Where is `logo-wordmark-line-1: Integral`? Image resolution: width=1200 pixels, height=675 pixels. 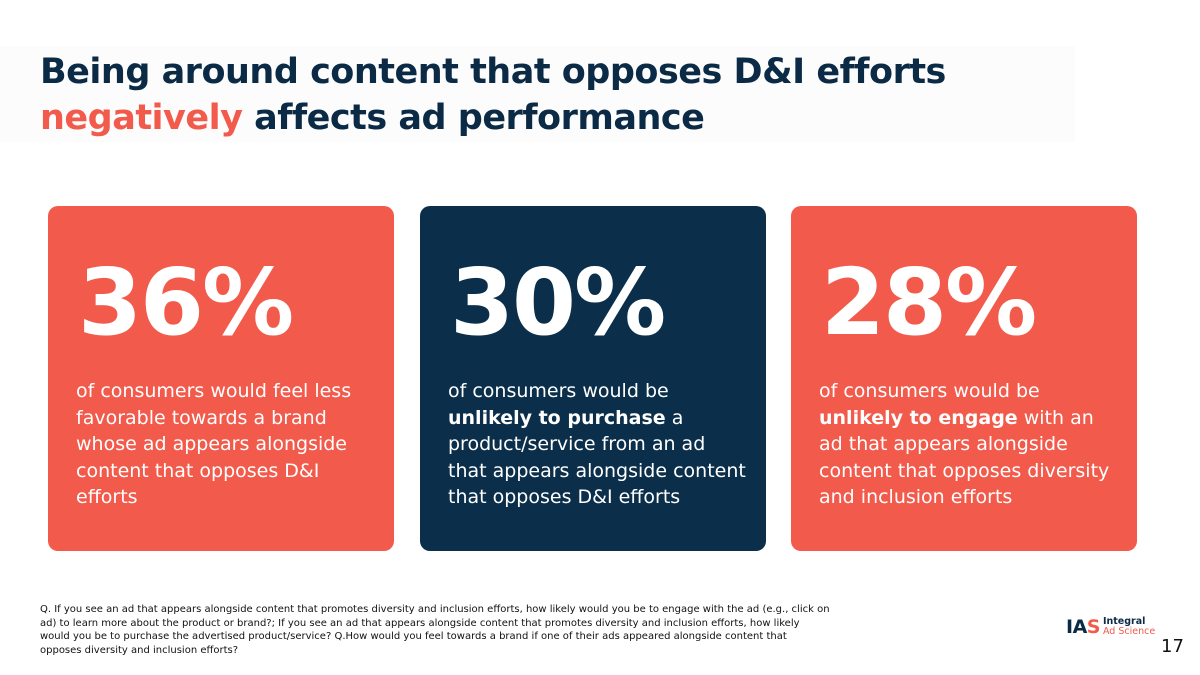
logo-wordmark-line-1: Integral is located at coordinates (1124, 621).